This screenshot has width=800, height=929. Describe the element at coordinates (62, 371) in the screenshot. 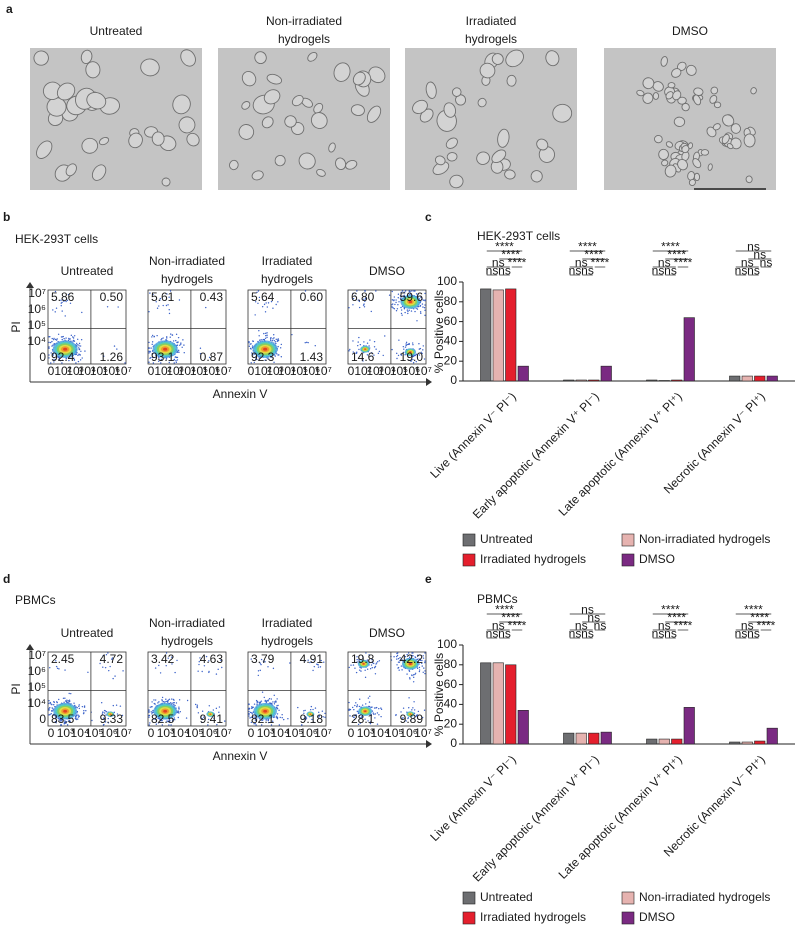

I see `x-tick-label: 10²` at that location.